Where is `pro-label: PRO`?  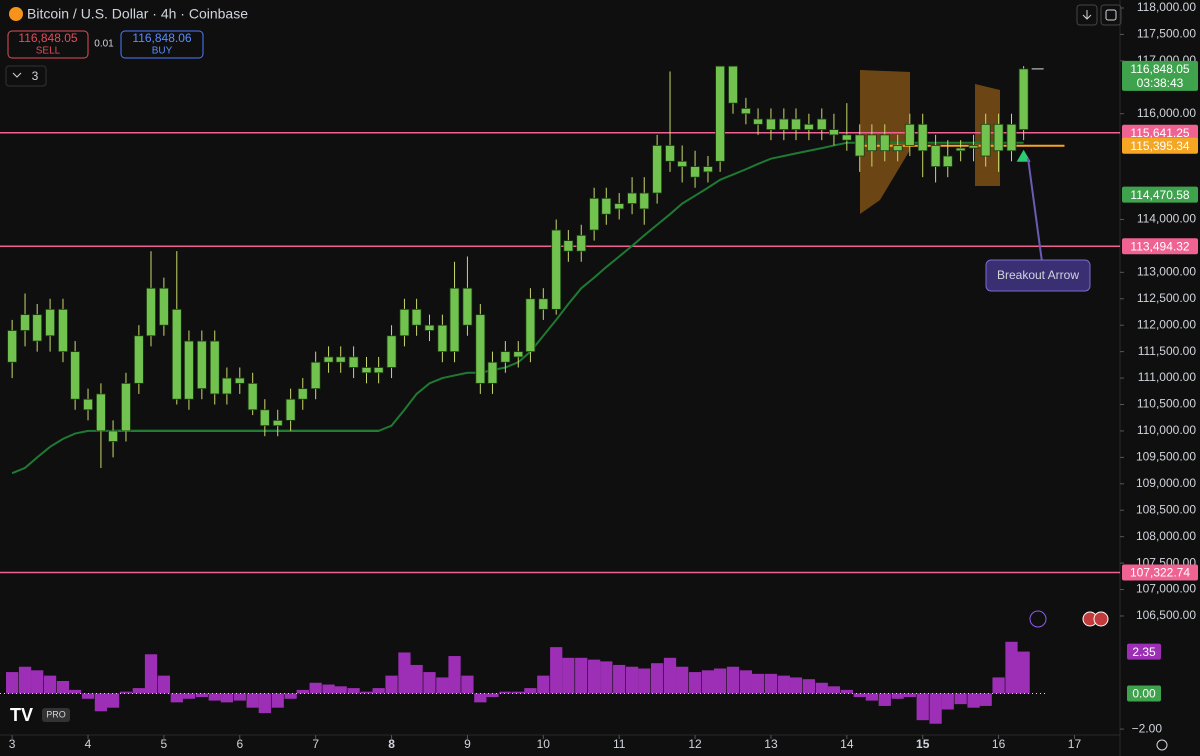
pro-label: PRO is located at coordinates (56, 714).